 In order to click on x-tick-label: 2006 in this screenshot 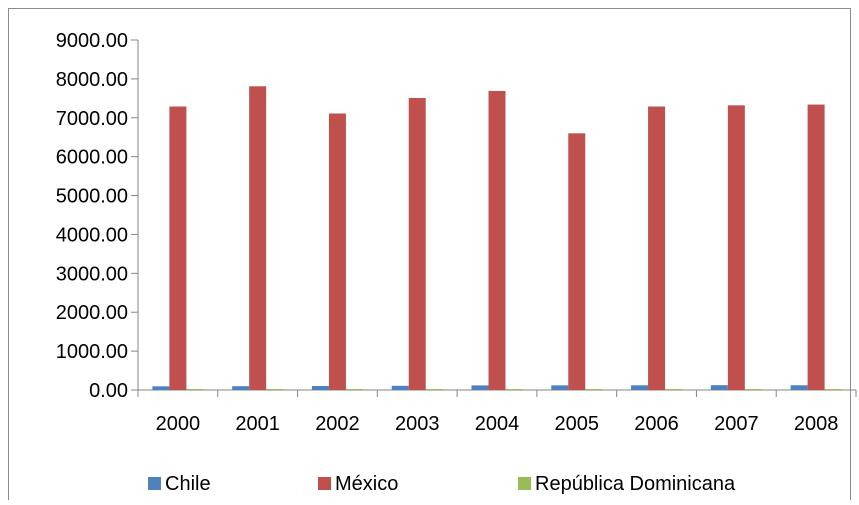, I will do `click(656, 424)`.